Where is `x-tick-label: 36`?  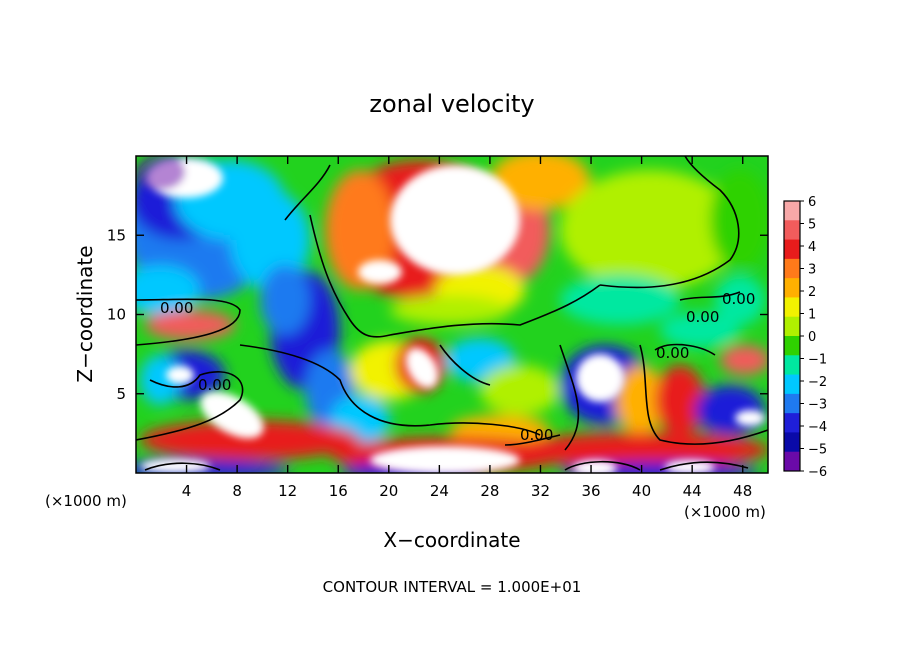 x-tick-label: 36 is located at coordinates (590, 491).